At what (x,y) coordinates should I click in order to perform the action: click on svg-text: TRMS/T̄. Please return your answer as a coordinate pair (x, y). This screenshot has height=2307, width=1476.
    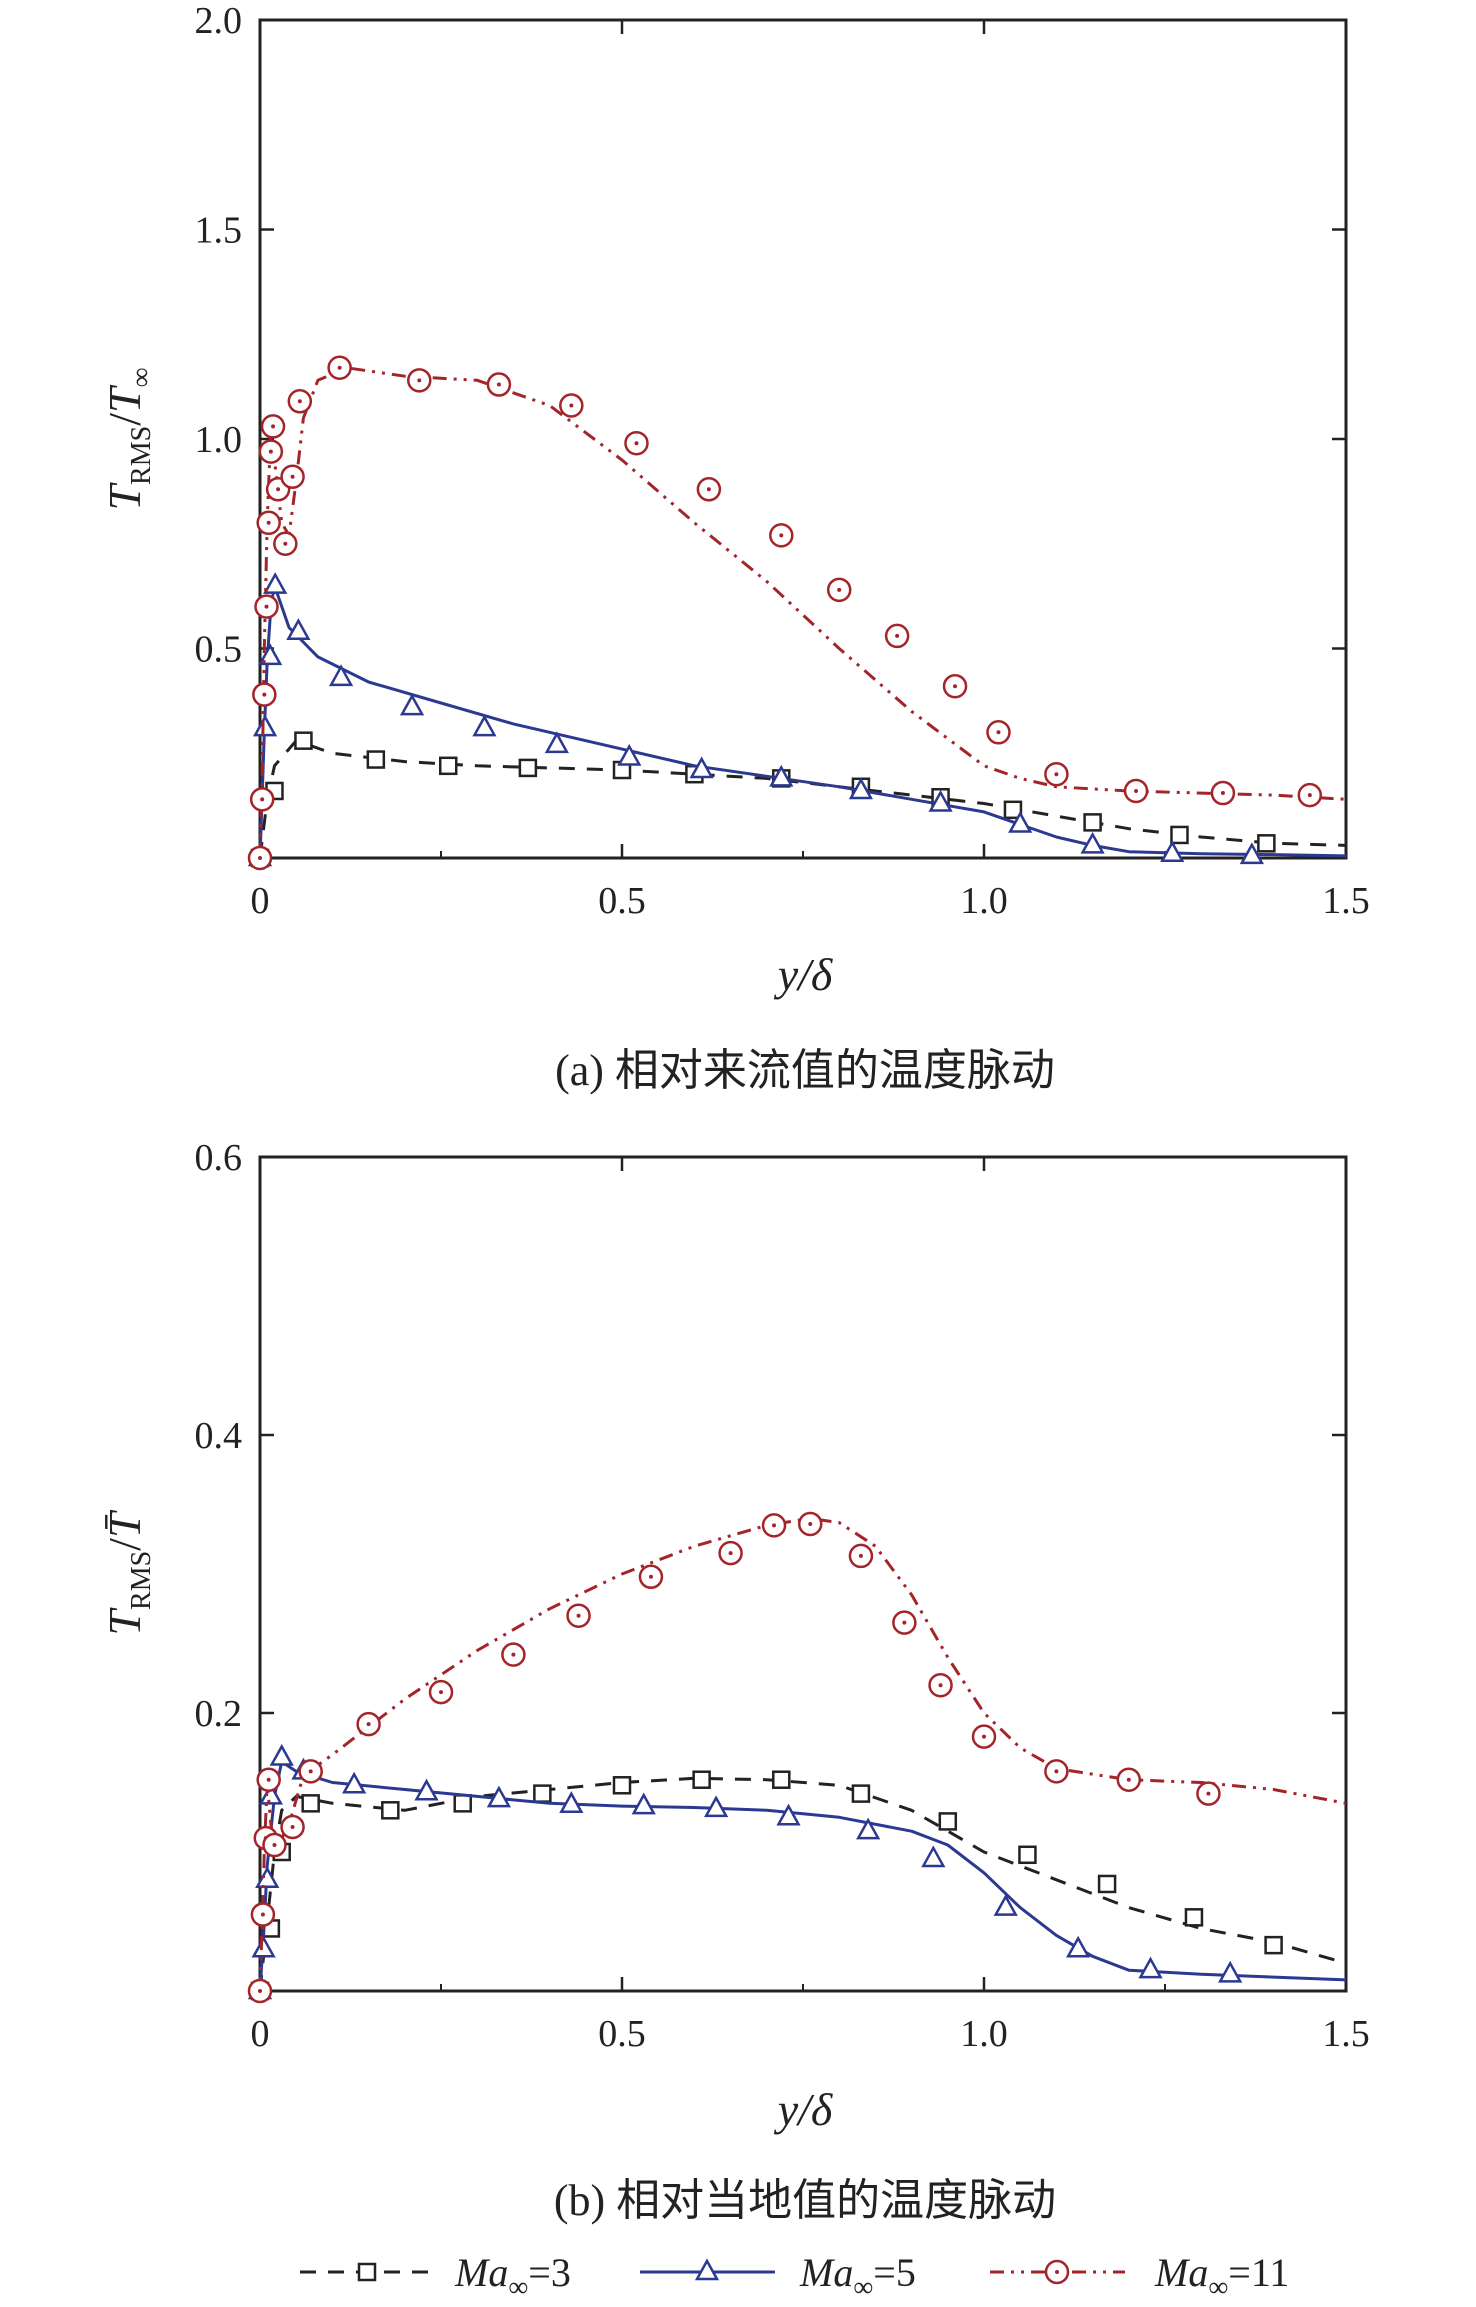
    Looking at the image, I should click on (128, 1572).